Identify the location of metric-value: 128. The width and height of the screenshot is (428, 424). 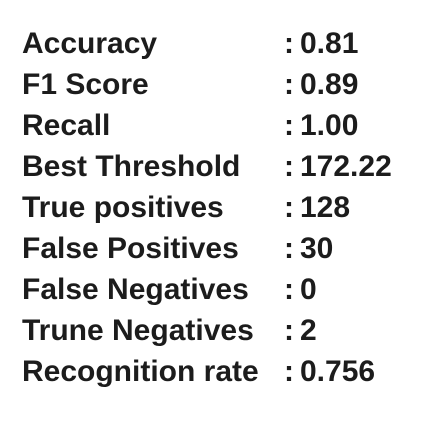
(325, 207).